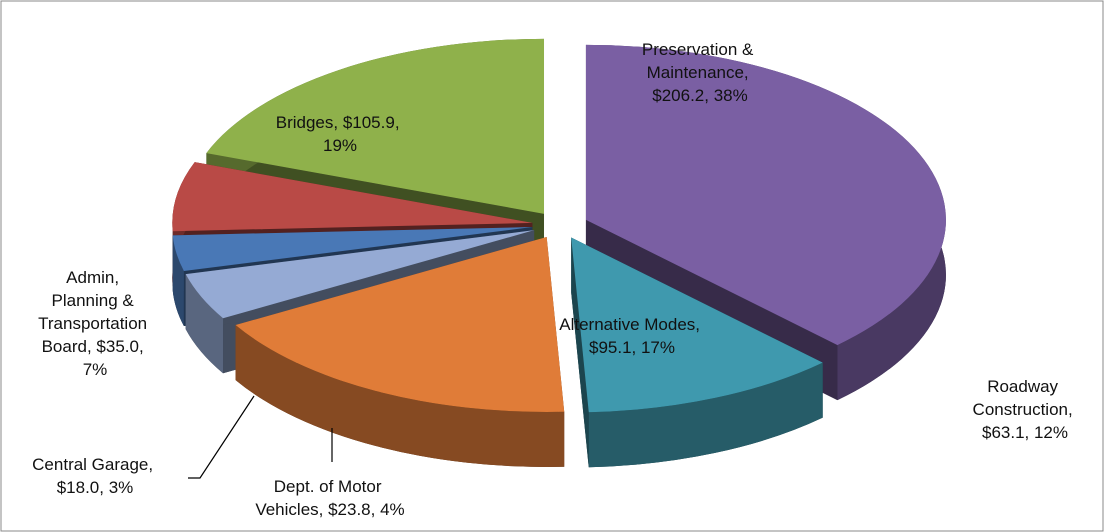 The image size is (1104, 532). Describe the element at coordinates (330, 486) in the screenshot. I see `label-line: Dept. of Motor` at that location.